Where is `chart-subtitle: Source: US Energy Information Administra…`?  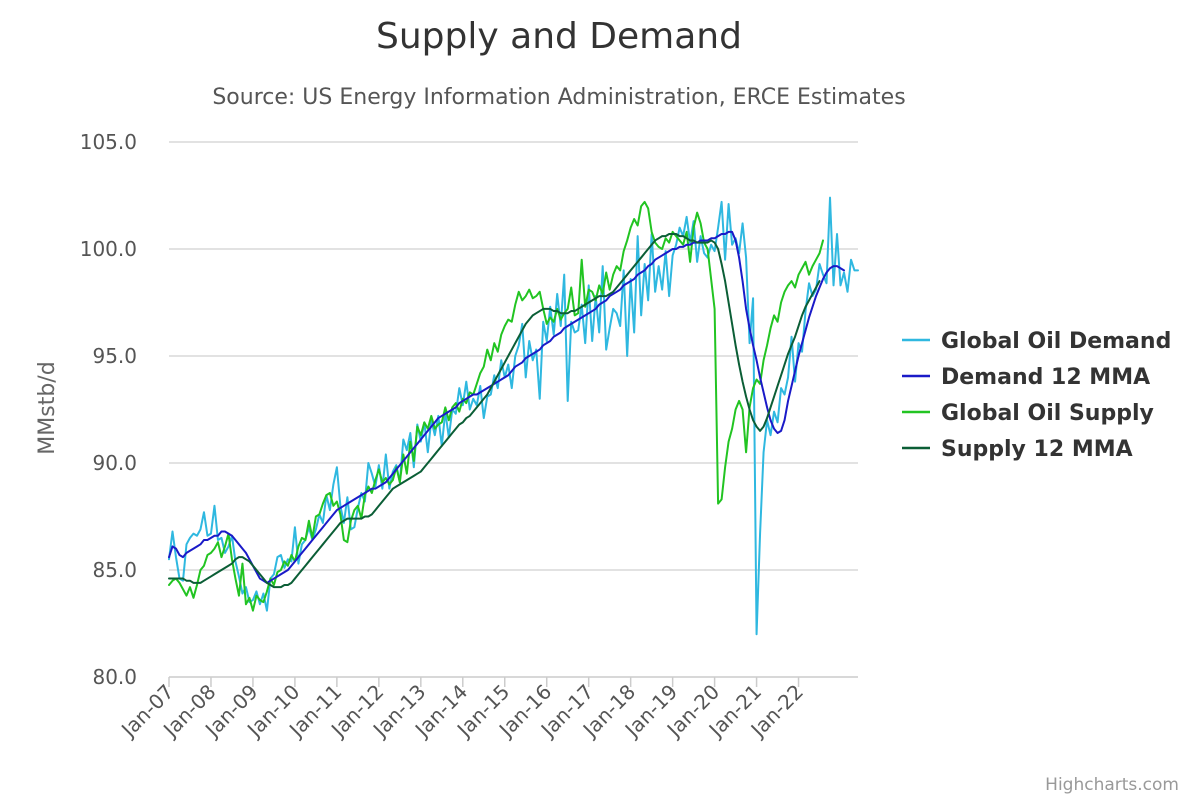 chart-subtitle: Source: US Energy Information Administra… is located at coordinates (558, 97).